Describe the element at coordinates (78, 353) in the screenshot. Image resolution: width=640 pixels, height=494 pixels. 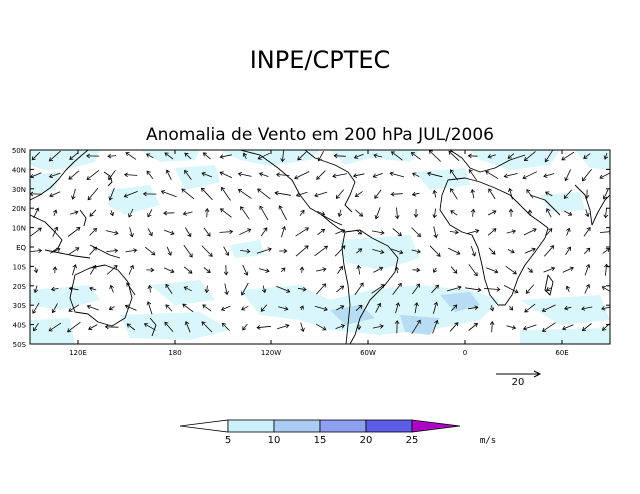
I see `lon-label-120e: 120E` at that location.